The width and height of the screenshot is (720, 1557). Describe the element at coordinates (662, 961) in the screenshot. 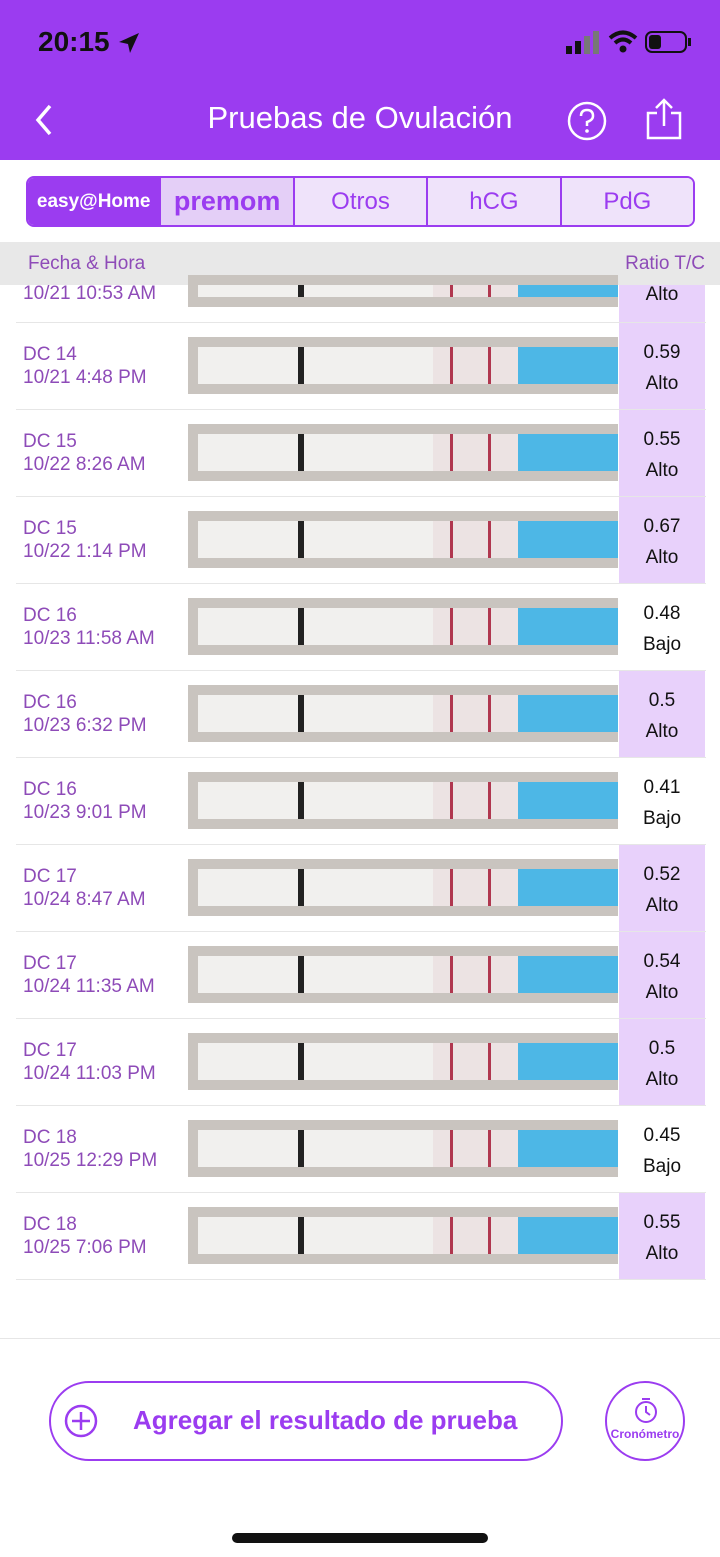

I see `ratio-value: 0.54` at that location.